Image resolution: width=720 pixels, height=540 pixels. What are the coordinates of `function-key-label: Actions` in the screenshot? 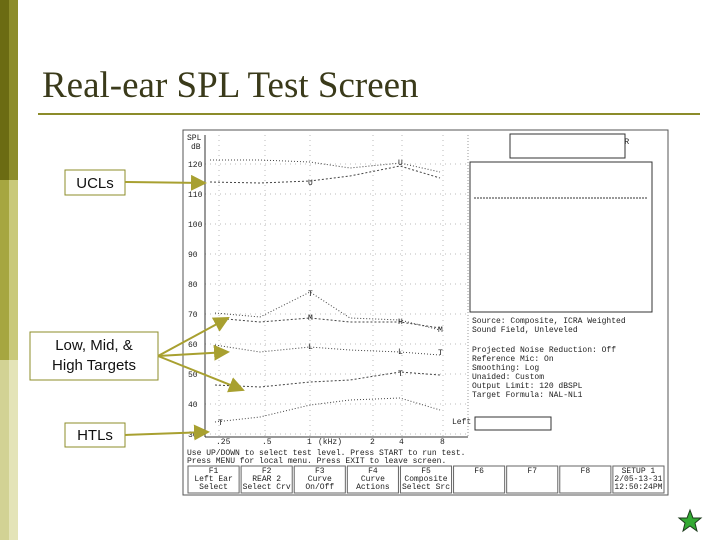 It's located at (373, 487).